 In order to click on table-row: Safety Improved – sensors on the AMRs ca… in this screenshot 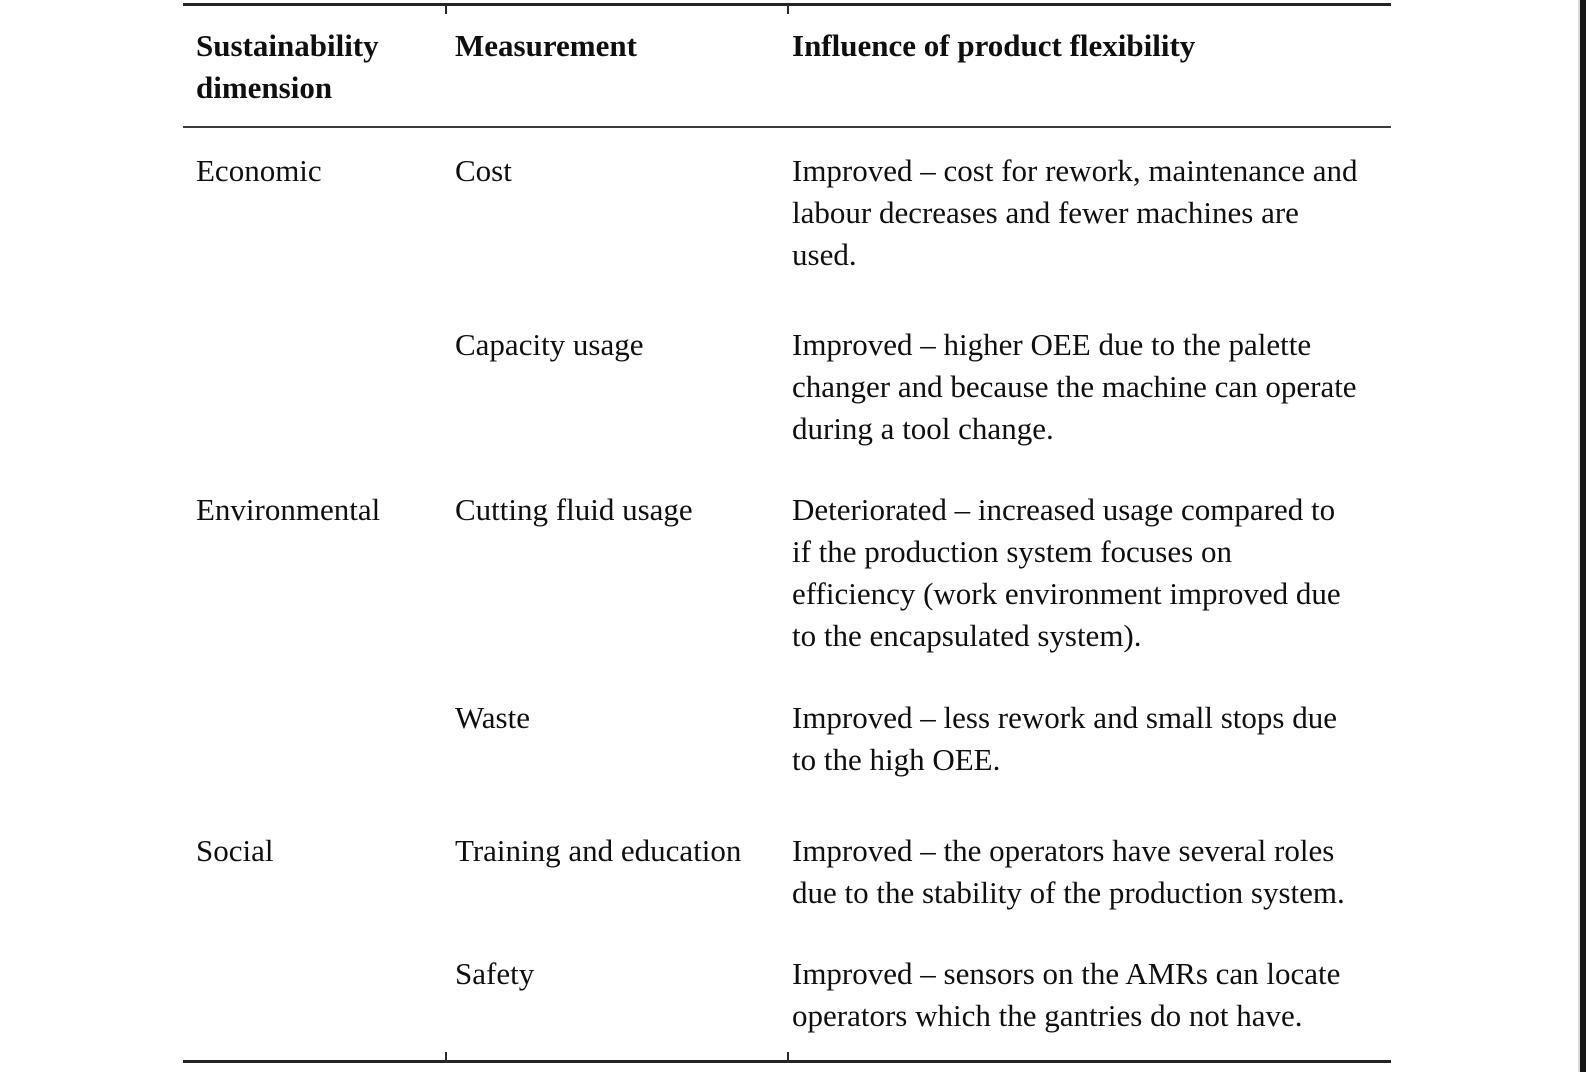, I will do `click(787, 996)`.